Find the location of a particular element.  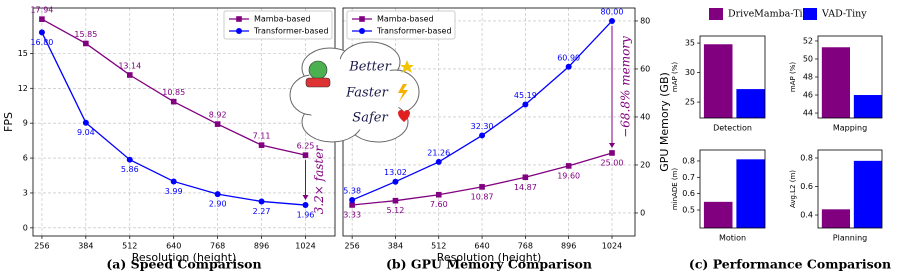

legend-label: Mamba-based is located at coordinates (282, 19).